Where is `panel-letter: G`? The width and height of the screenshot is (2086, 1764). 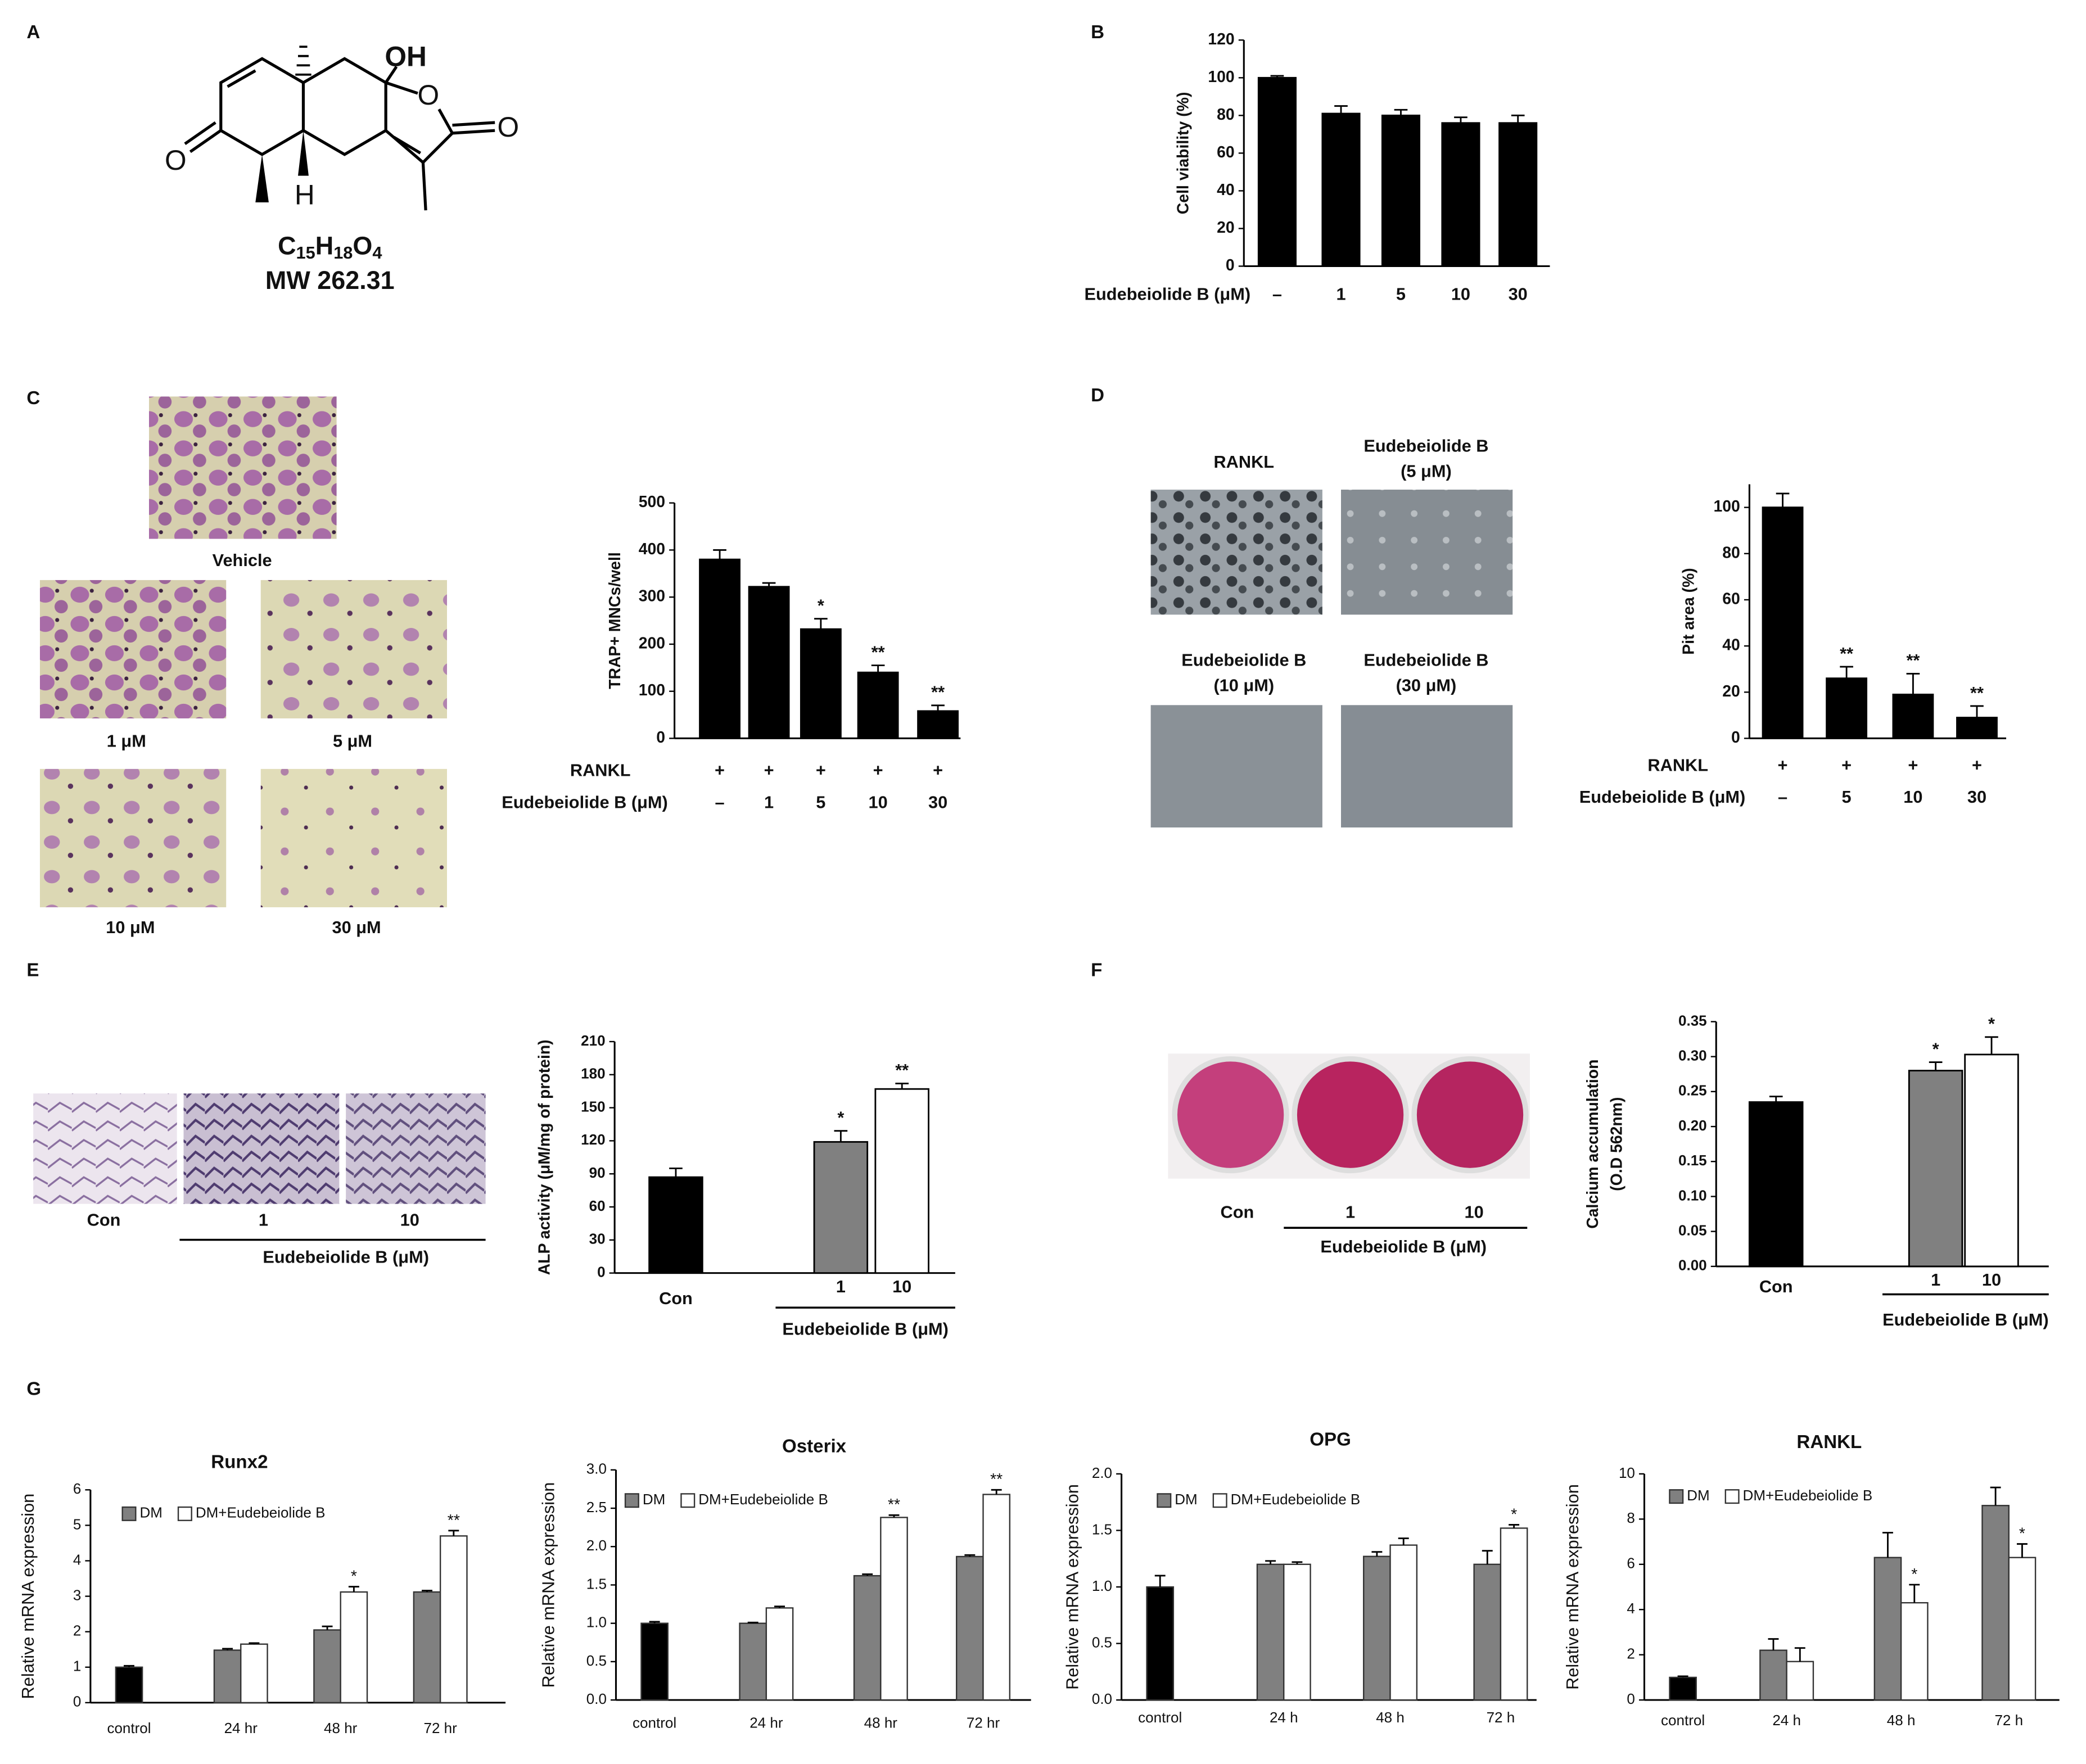
panel-letter: G is located at coordinates (33, 1390).